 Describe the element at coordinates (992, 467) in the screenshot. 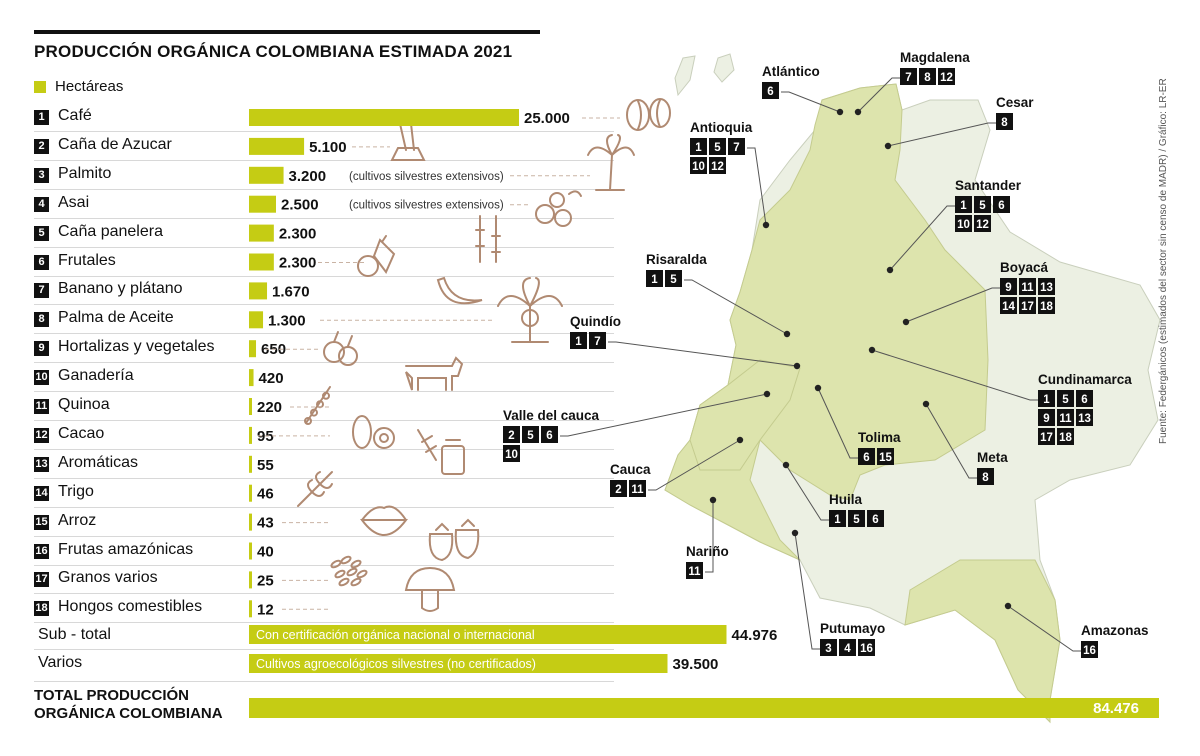

I see `region-callout: Meta 8` at that location.